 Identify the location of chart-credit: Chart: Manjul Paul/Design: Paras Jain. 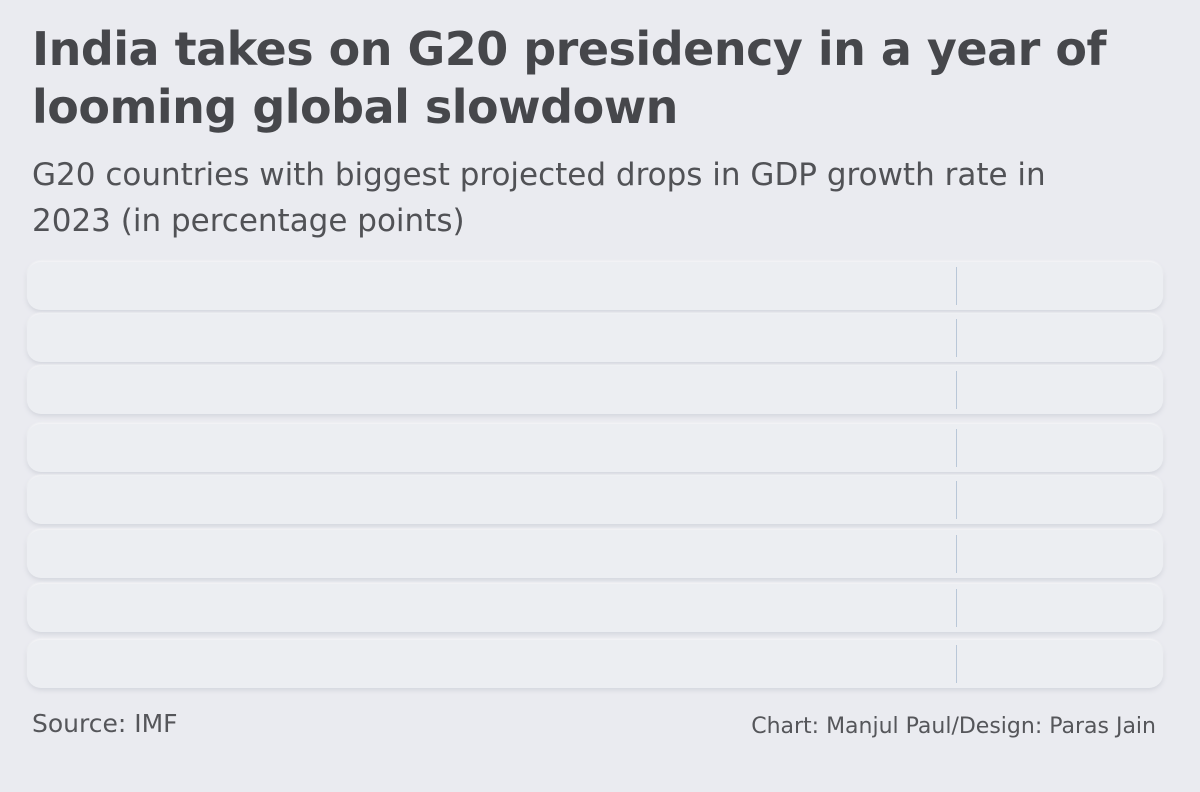
(953, 726).